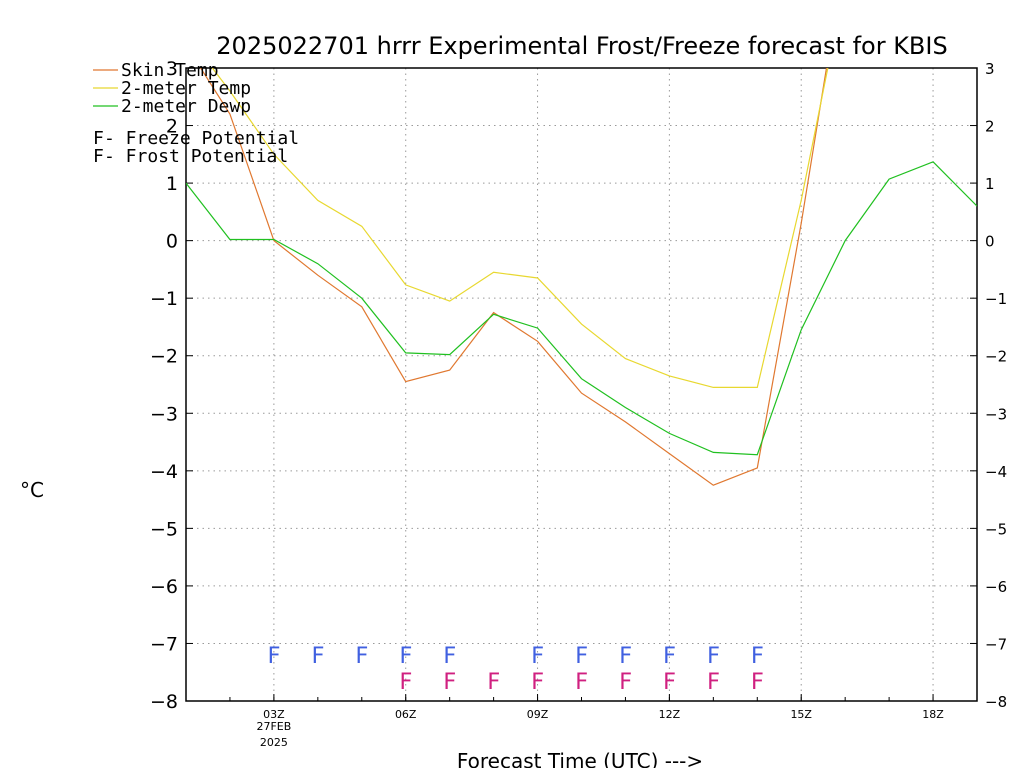  What do you see at coordinates (996, 644) in the screenshot?
I see `y-tick-label-right: −7` at bounding box center [996, 644].